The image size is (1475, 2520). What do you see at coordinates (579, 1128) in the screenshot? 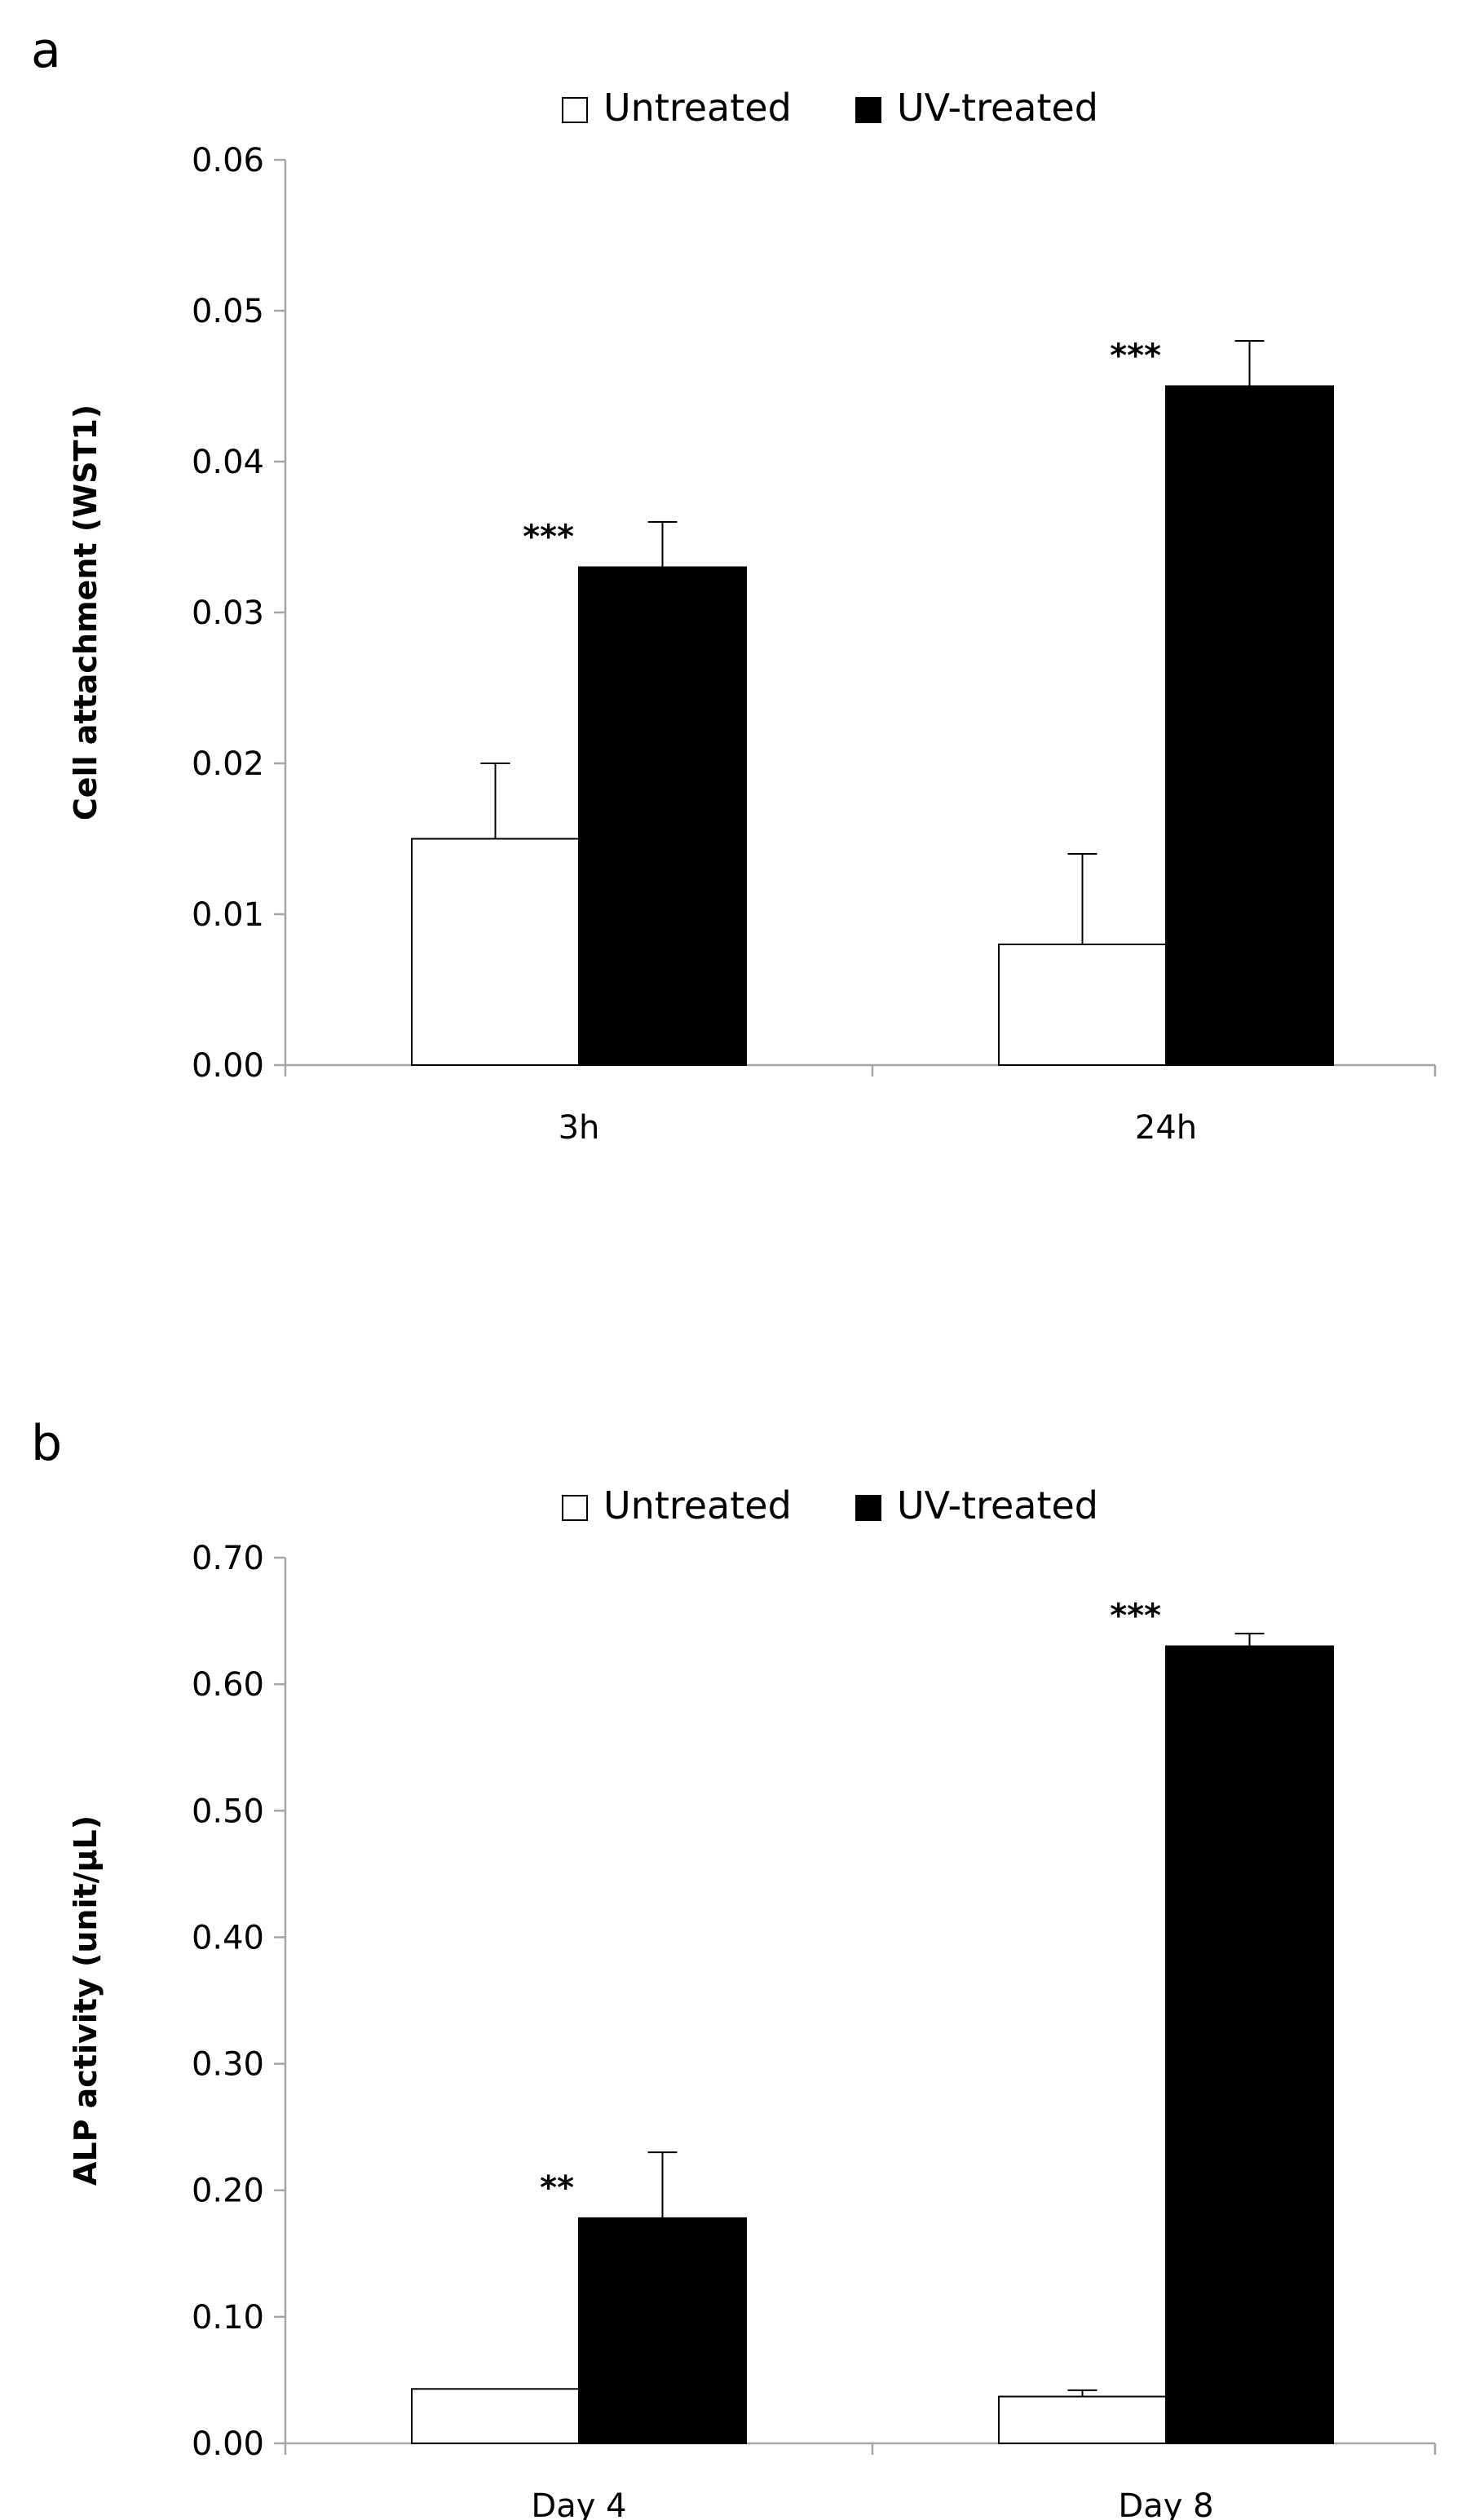
I see `x-category-label: 3h` at bounding box center [579, 1128].